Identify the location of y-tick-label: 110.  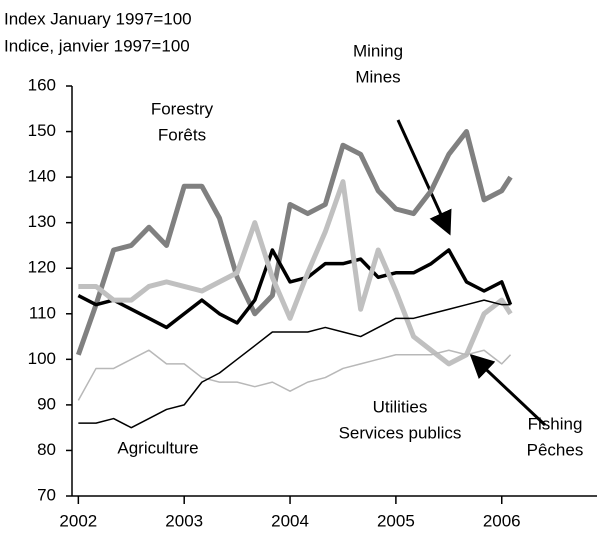
(42, 312).